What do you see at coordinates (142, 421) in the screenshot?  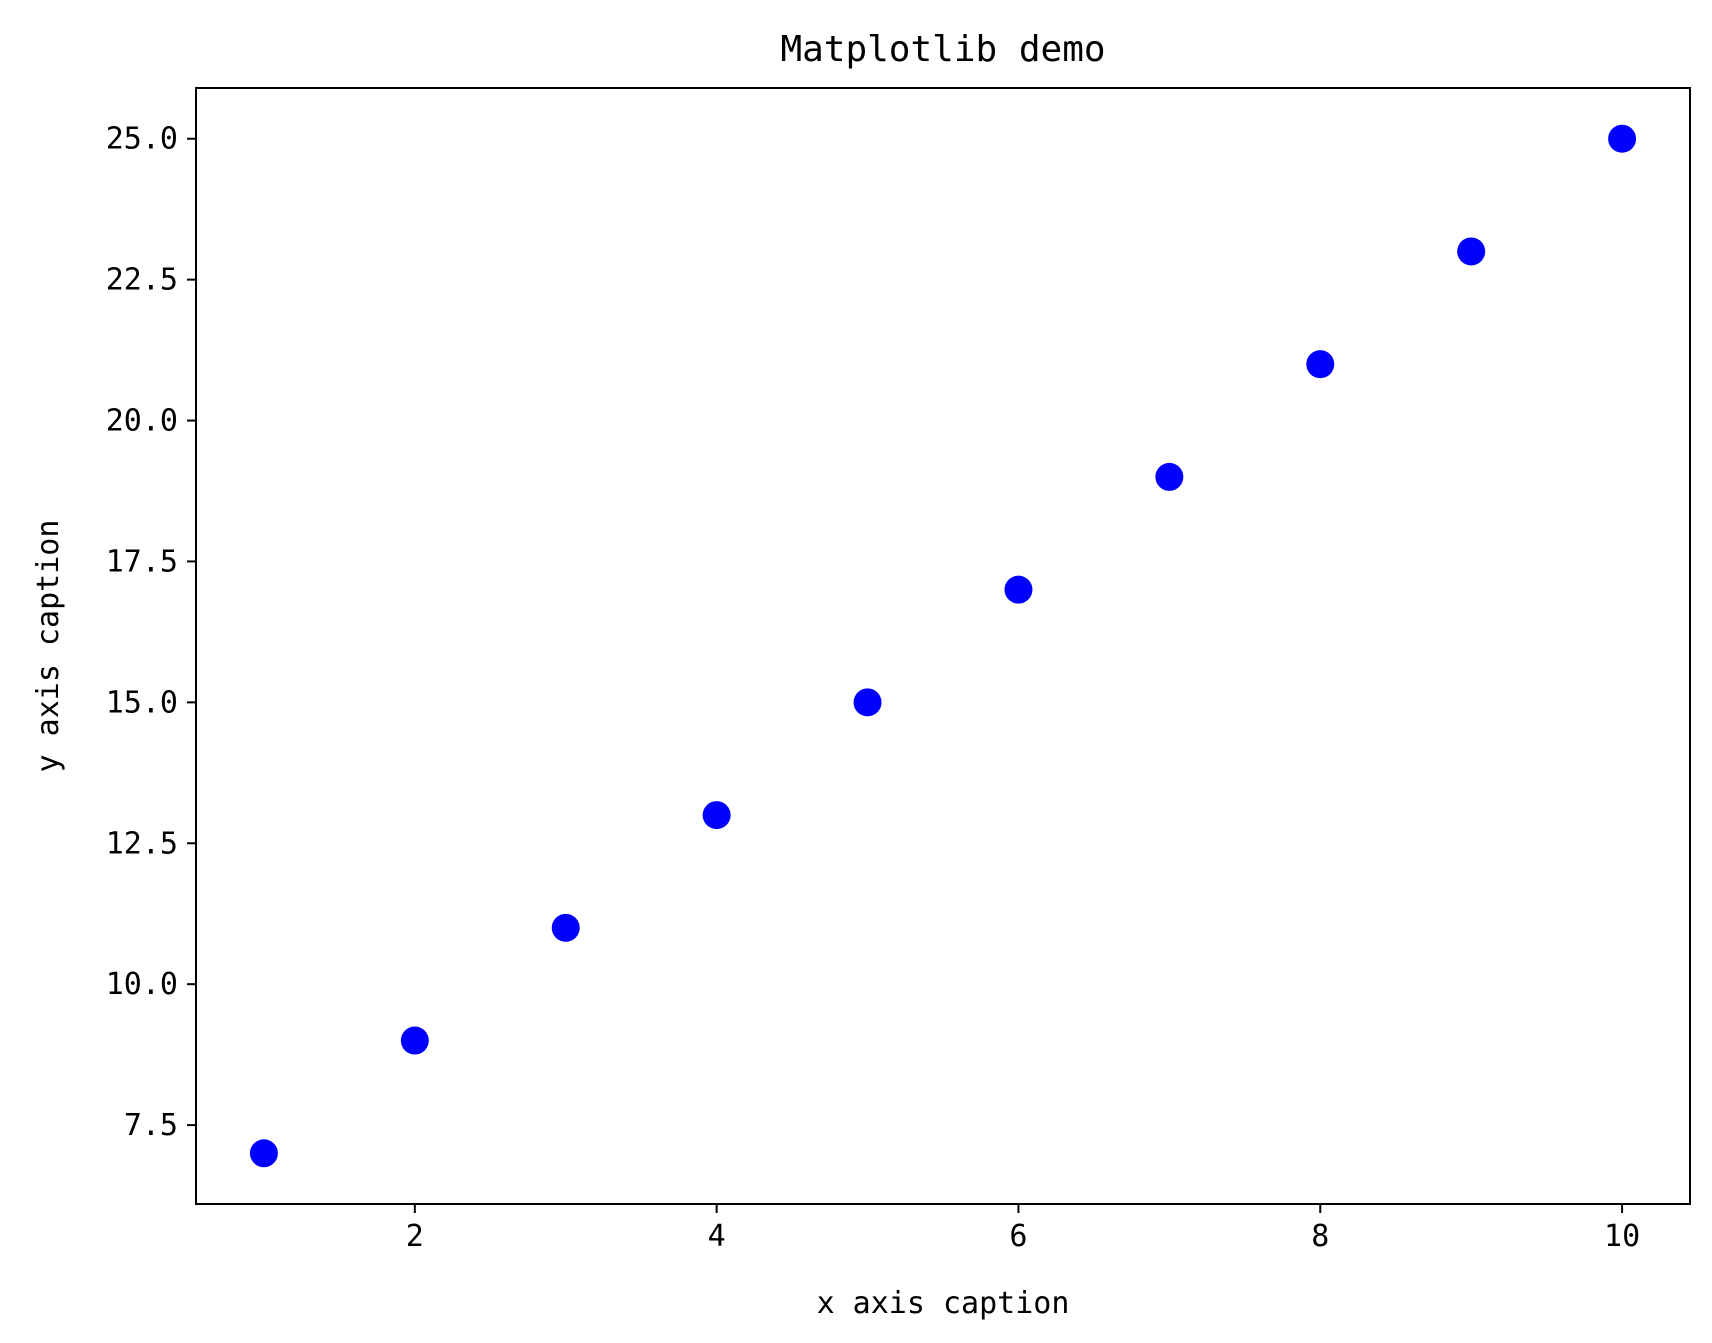 I see `y-tick-label: 20.0` at bounding box center [142, 421].